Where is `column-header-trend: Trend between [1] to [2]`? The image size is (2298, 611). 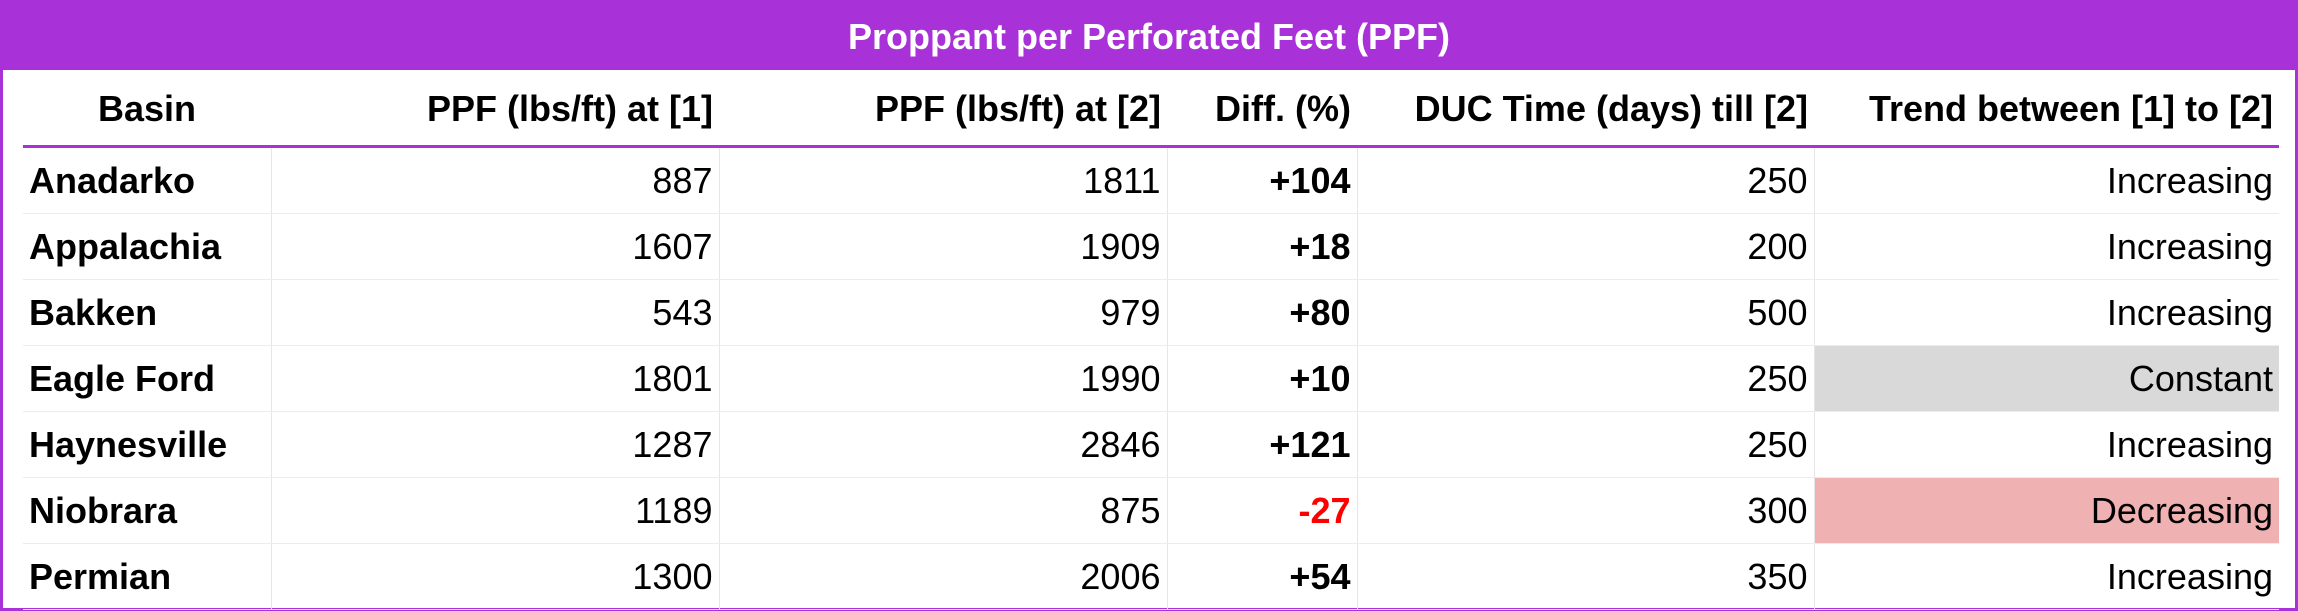
column-header-trend: Trend between [1] to [2] is located at coordinates (2046, 110).